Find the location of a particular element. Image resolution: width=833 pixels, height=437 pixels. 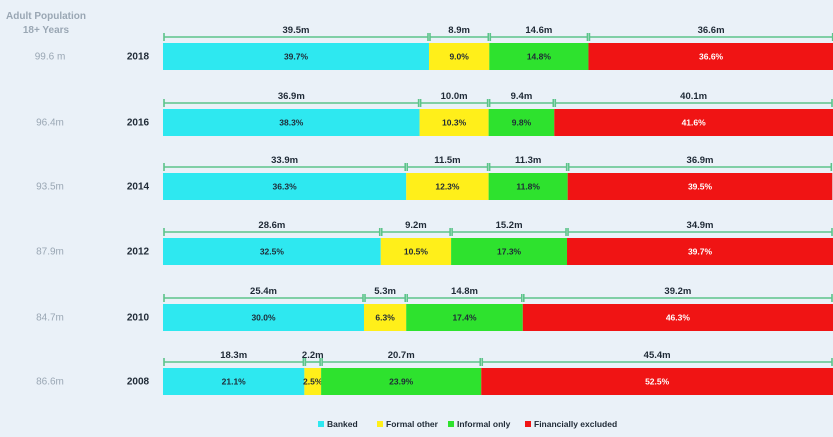

percent-label: 32.5% is located at coordinates (272, 252).